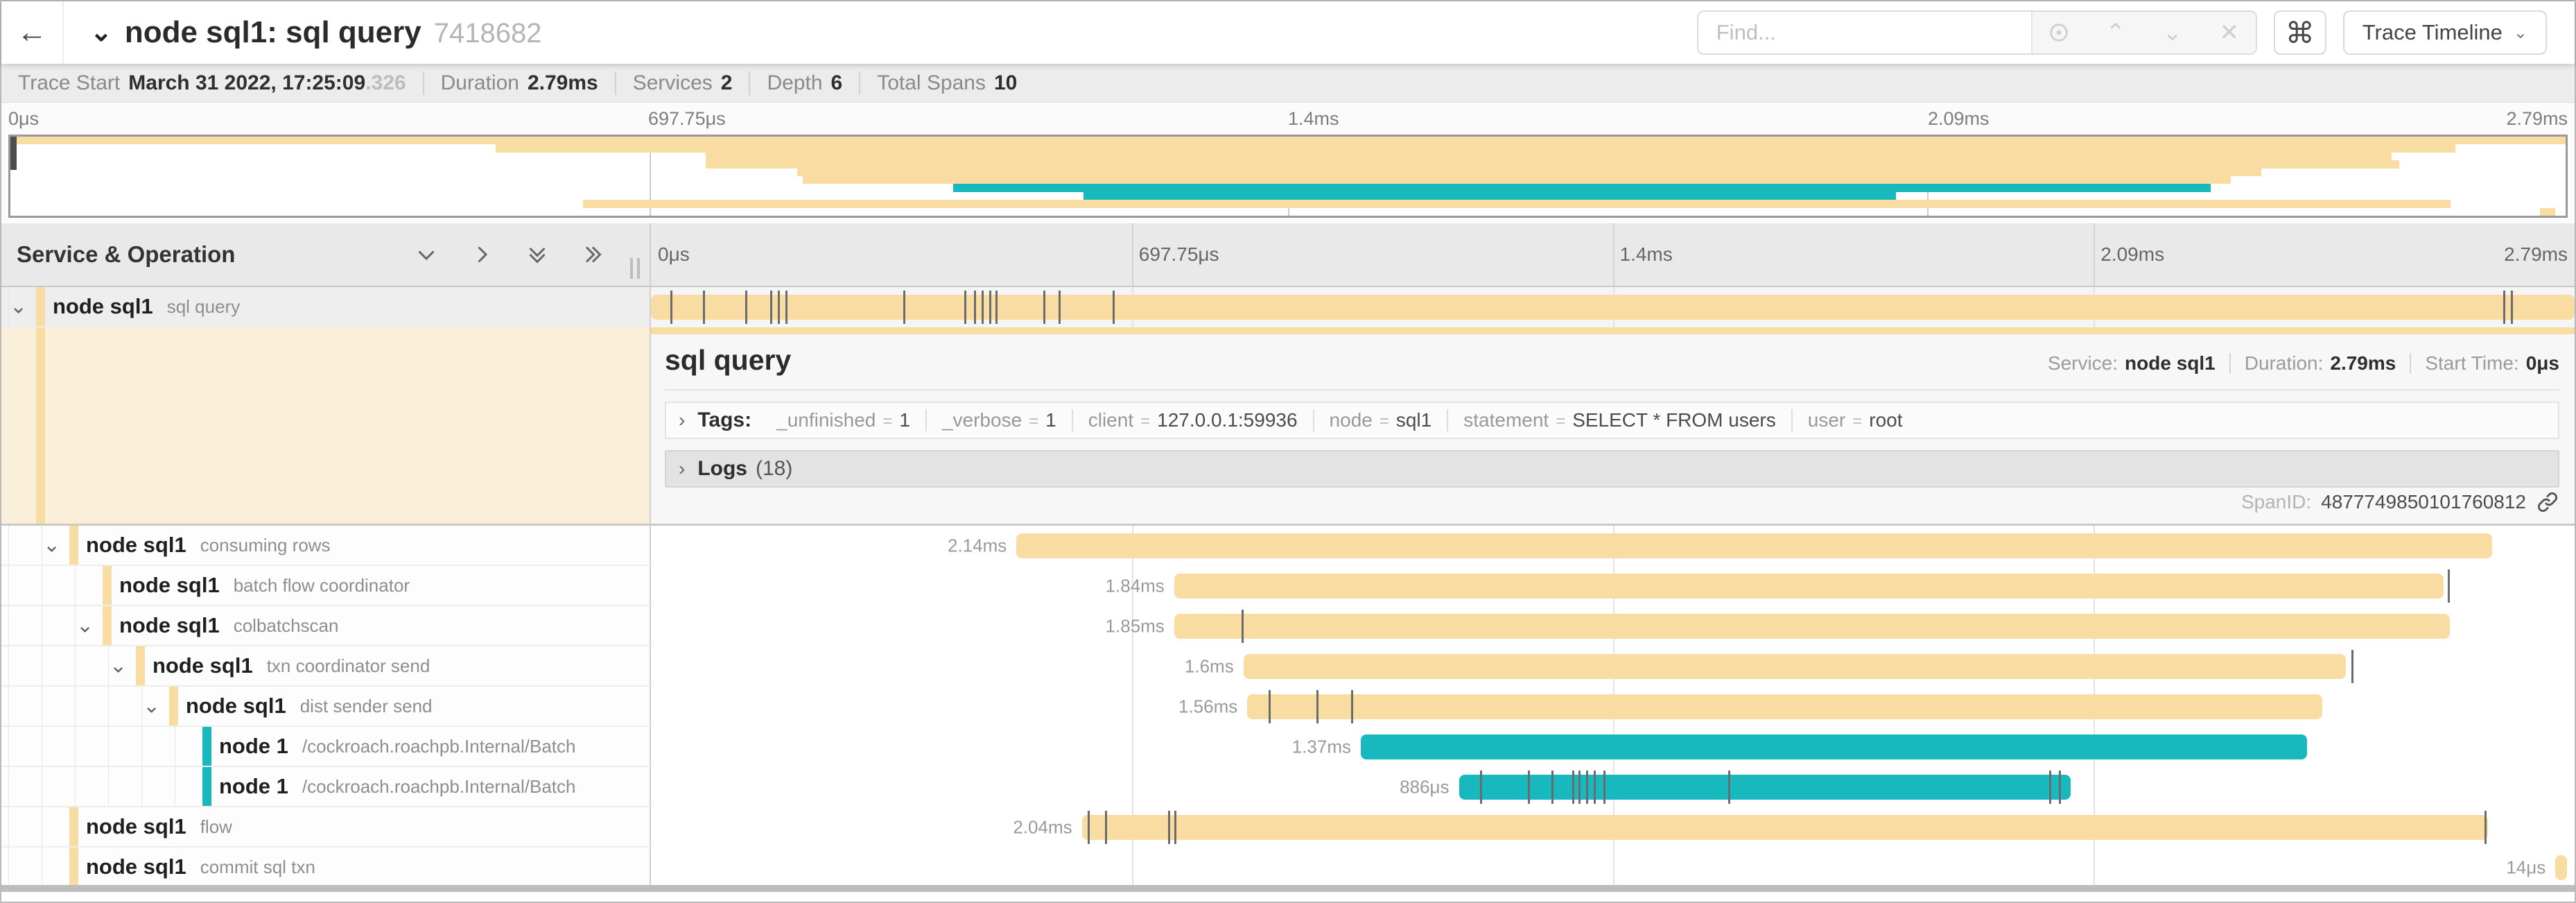  What do you see at coordinates (286, 625) in the screenshot?
I see `operation-name: colbatchscan` at bounding box center [286, 625].